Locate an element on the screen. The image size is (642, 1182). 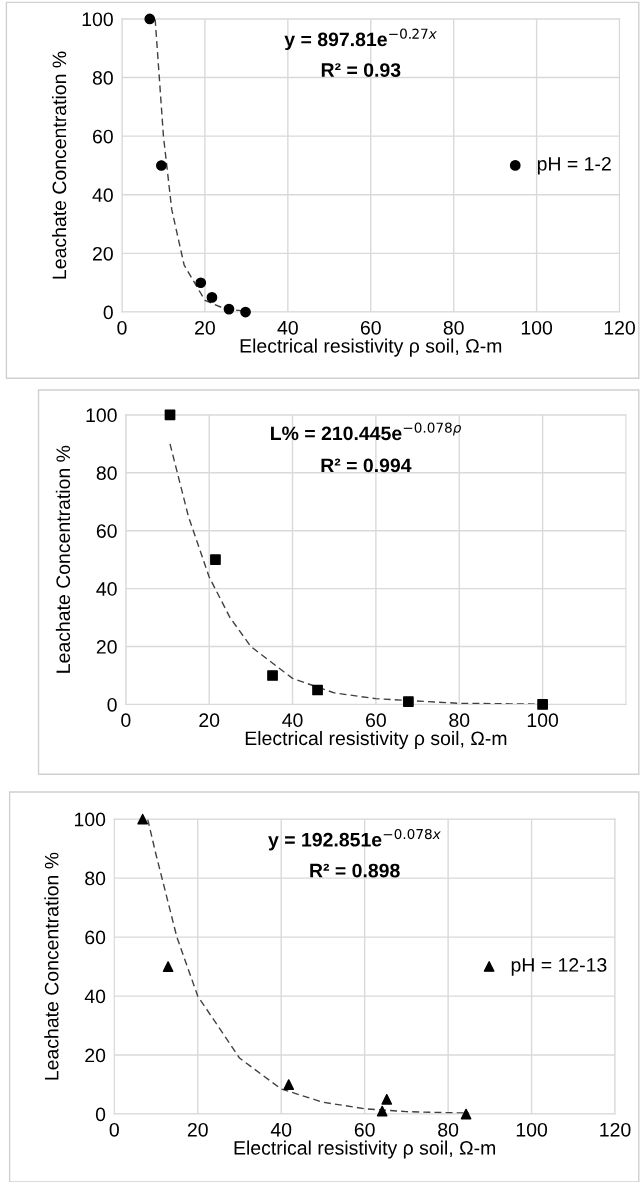
annotation: y = 192.851e$^{−0.078x}$ is located at coordinates (354, 839).